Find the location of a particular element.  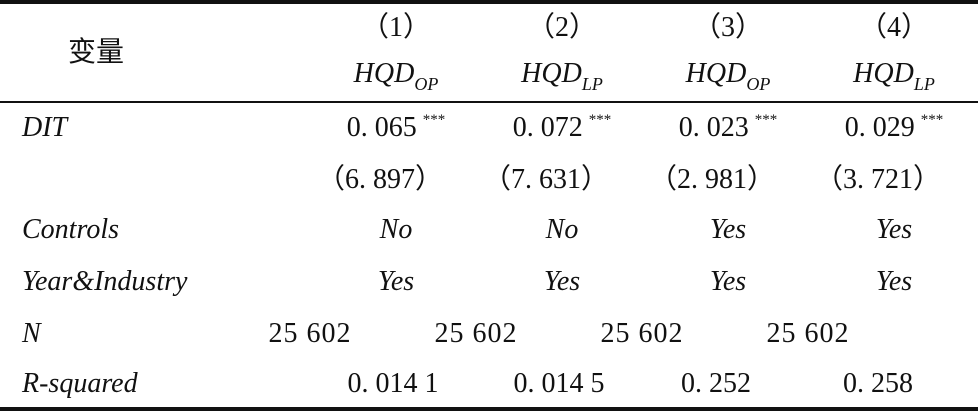

dep-var-4: HQDLP is located at coordinates (894, 76).